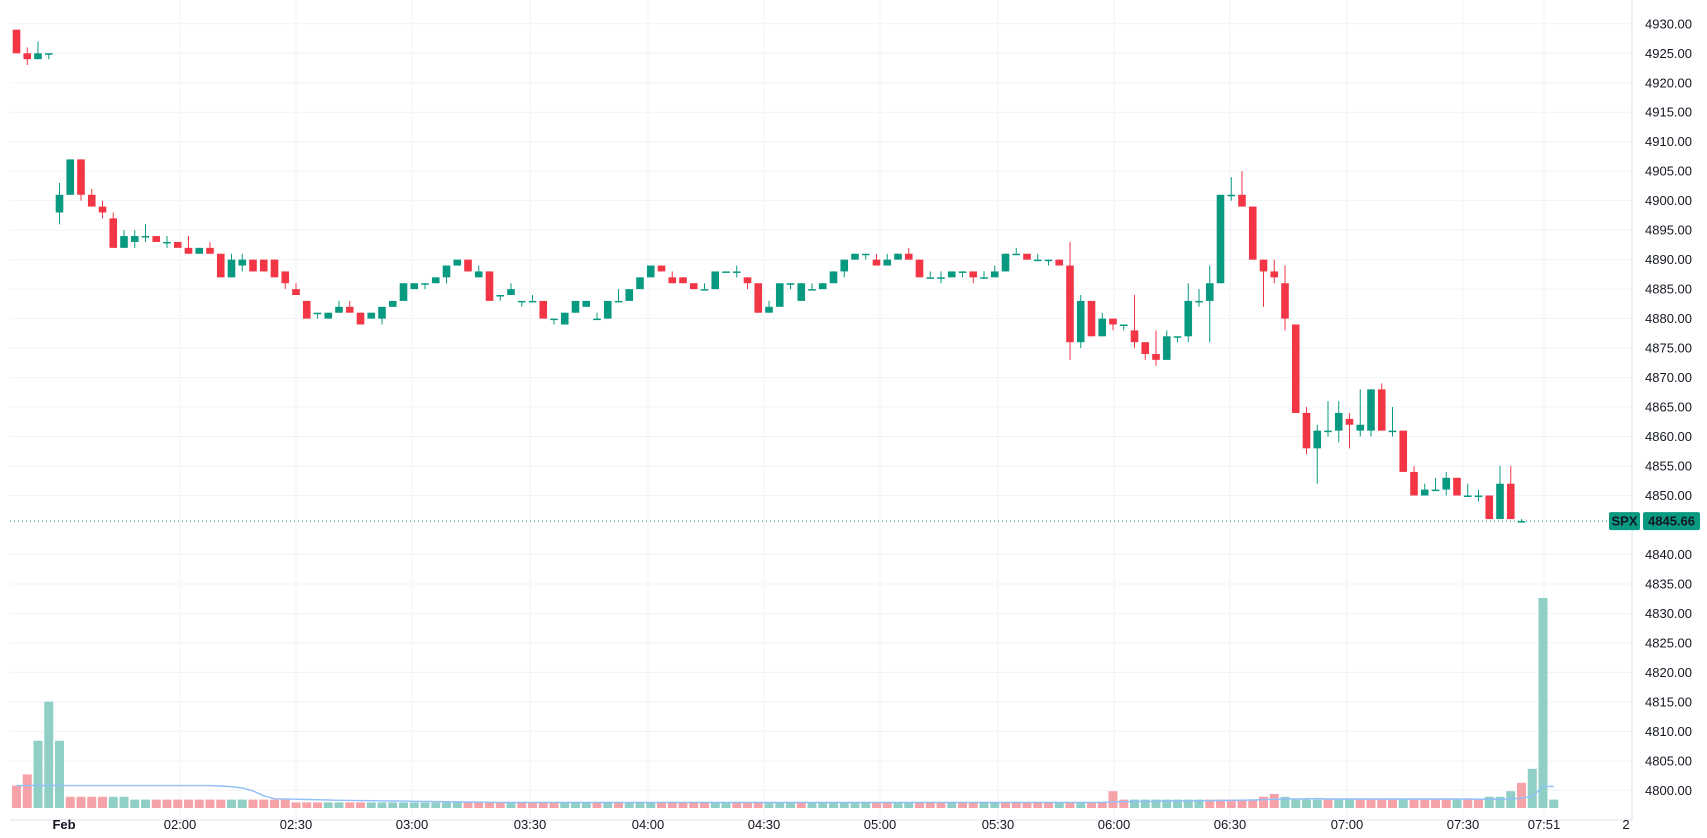 The width and height of the screenshot is (1707, 838). Describe the element at coordinates (1668, 613) in the screenshot. I see `price-tick-label: 4830.00` at that location.